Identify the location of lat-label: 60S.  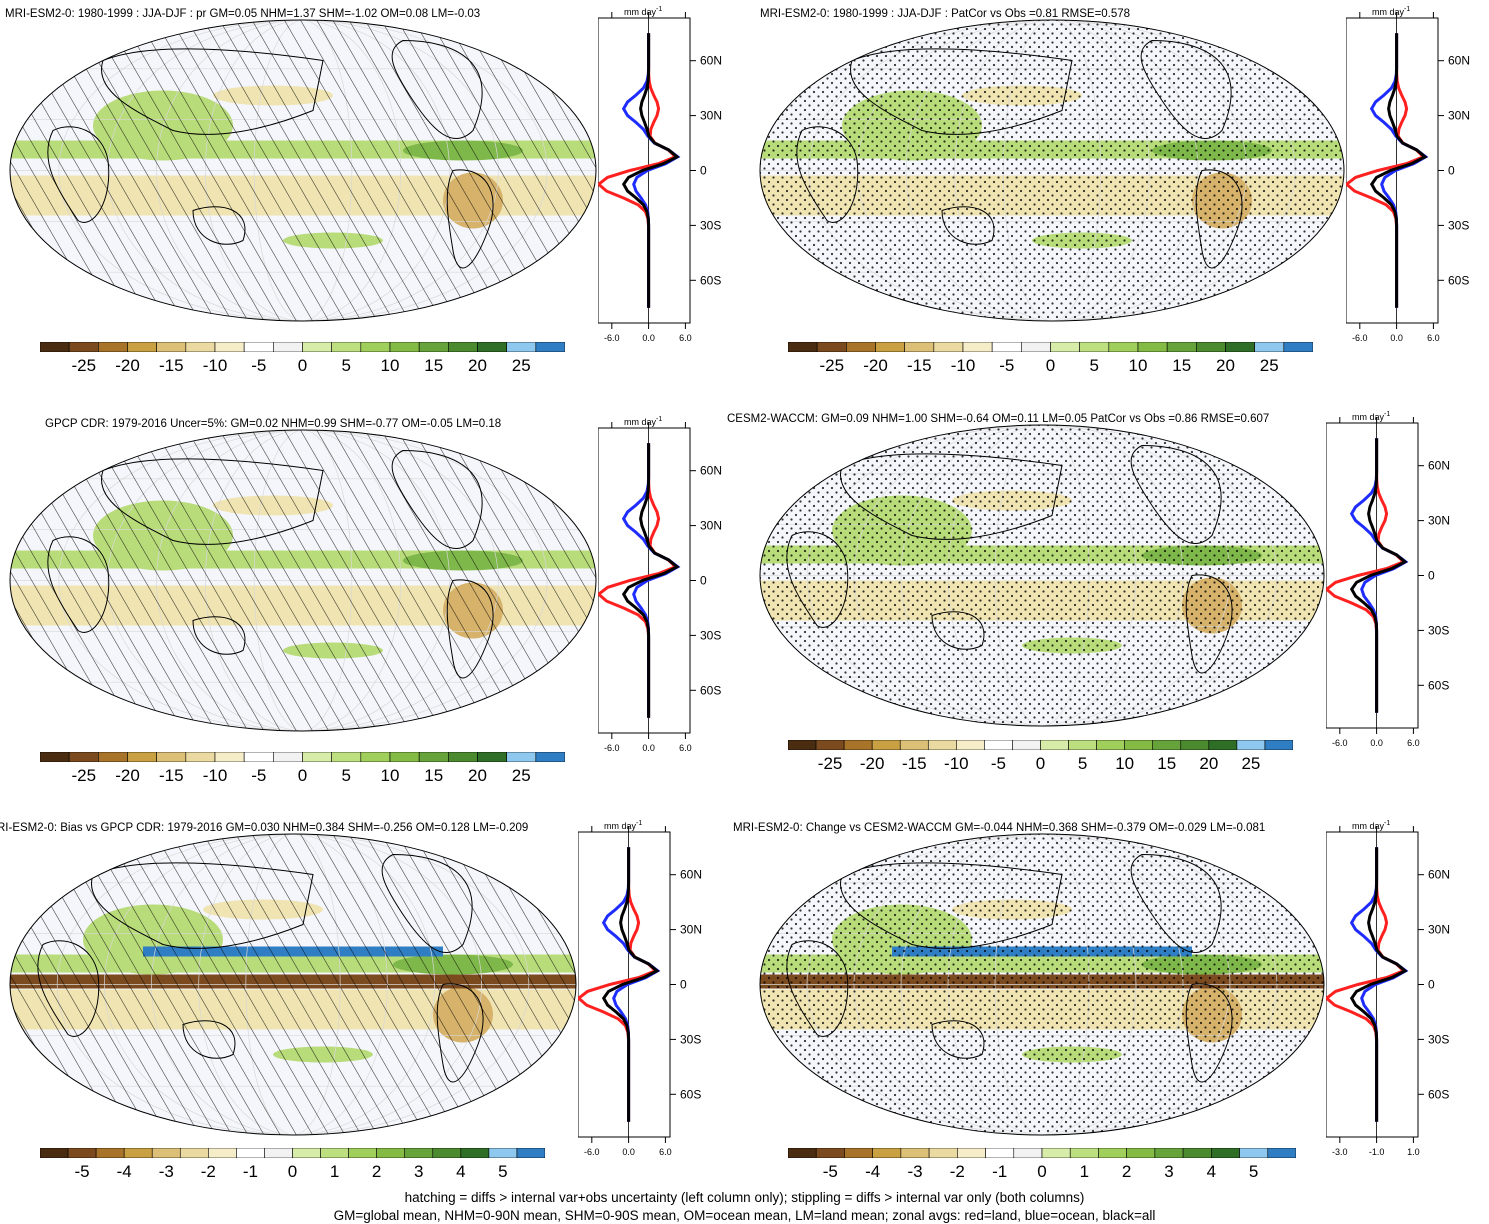
(1438, 1094).